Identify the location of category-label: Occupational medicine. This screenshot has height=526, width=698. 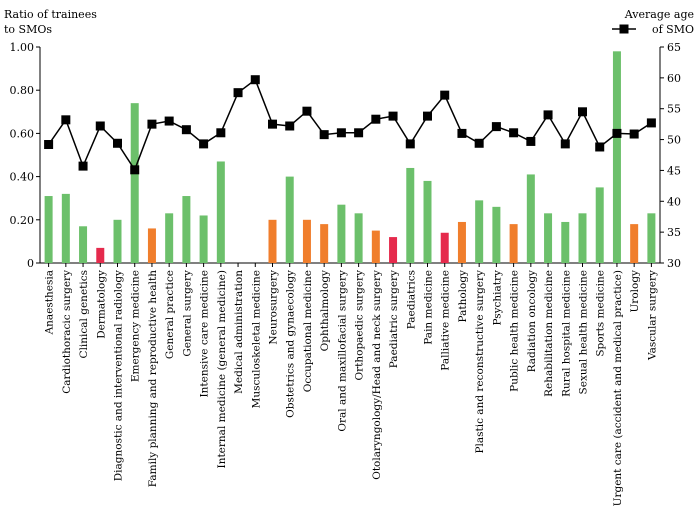
(308, 331).